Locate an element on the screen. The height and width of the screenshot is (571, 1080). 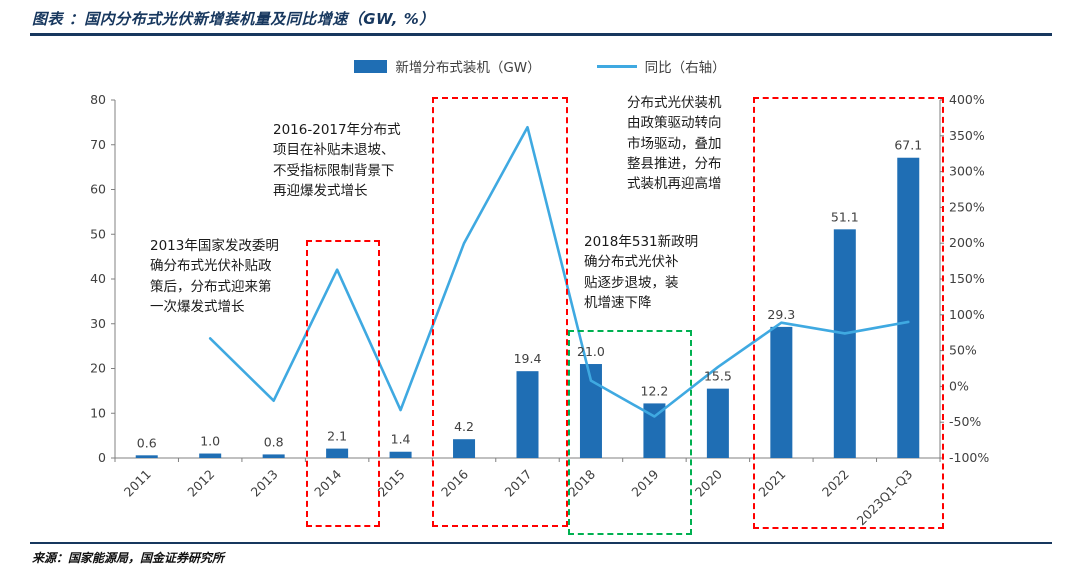
svg-text: 0.6 is located at coordinates (147, 442).